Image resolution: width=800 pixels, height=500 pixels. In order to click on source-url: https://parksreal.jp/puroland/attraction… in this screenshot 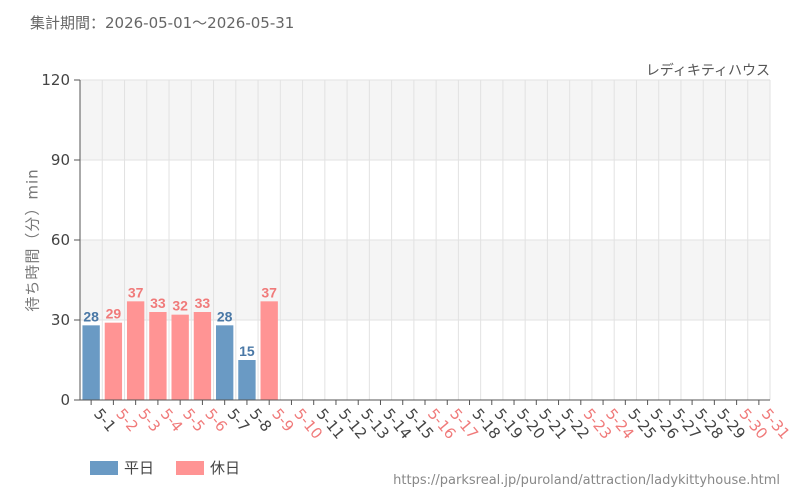, I will do `click(586, 480)`.